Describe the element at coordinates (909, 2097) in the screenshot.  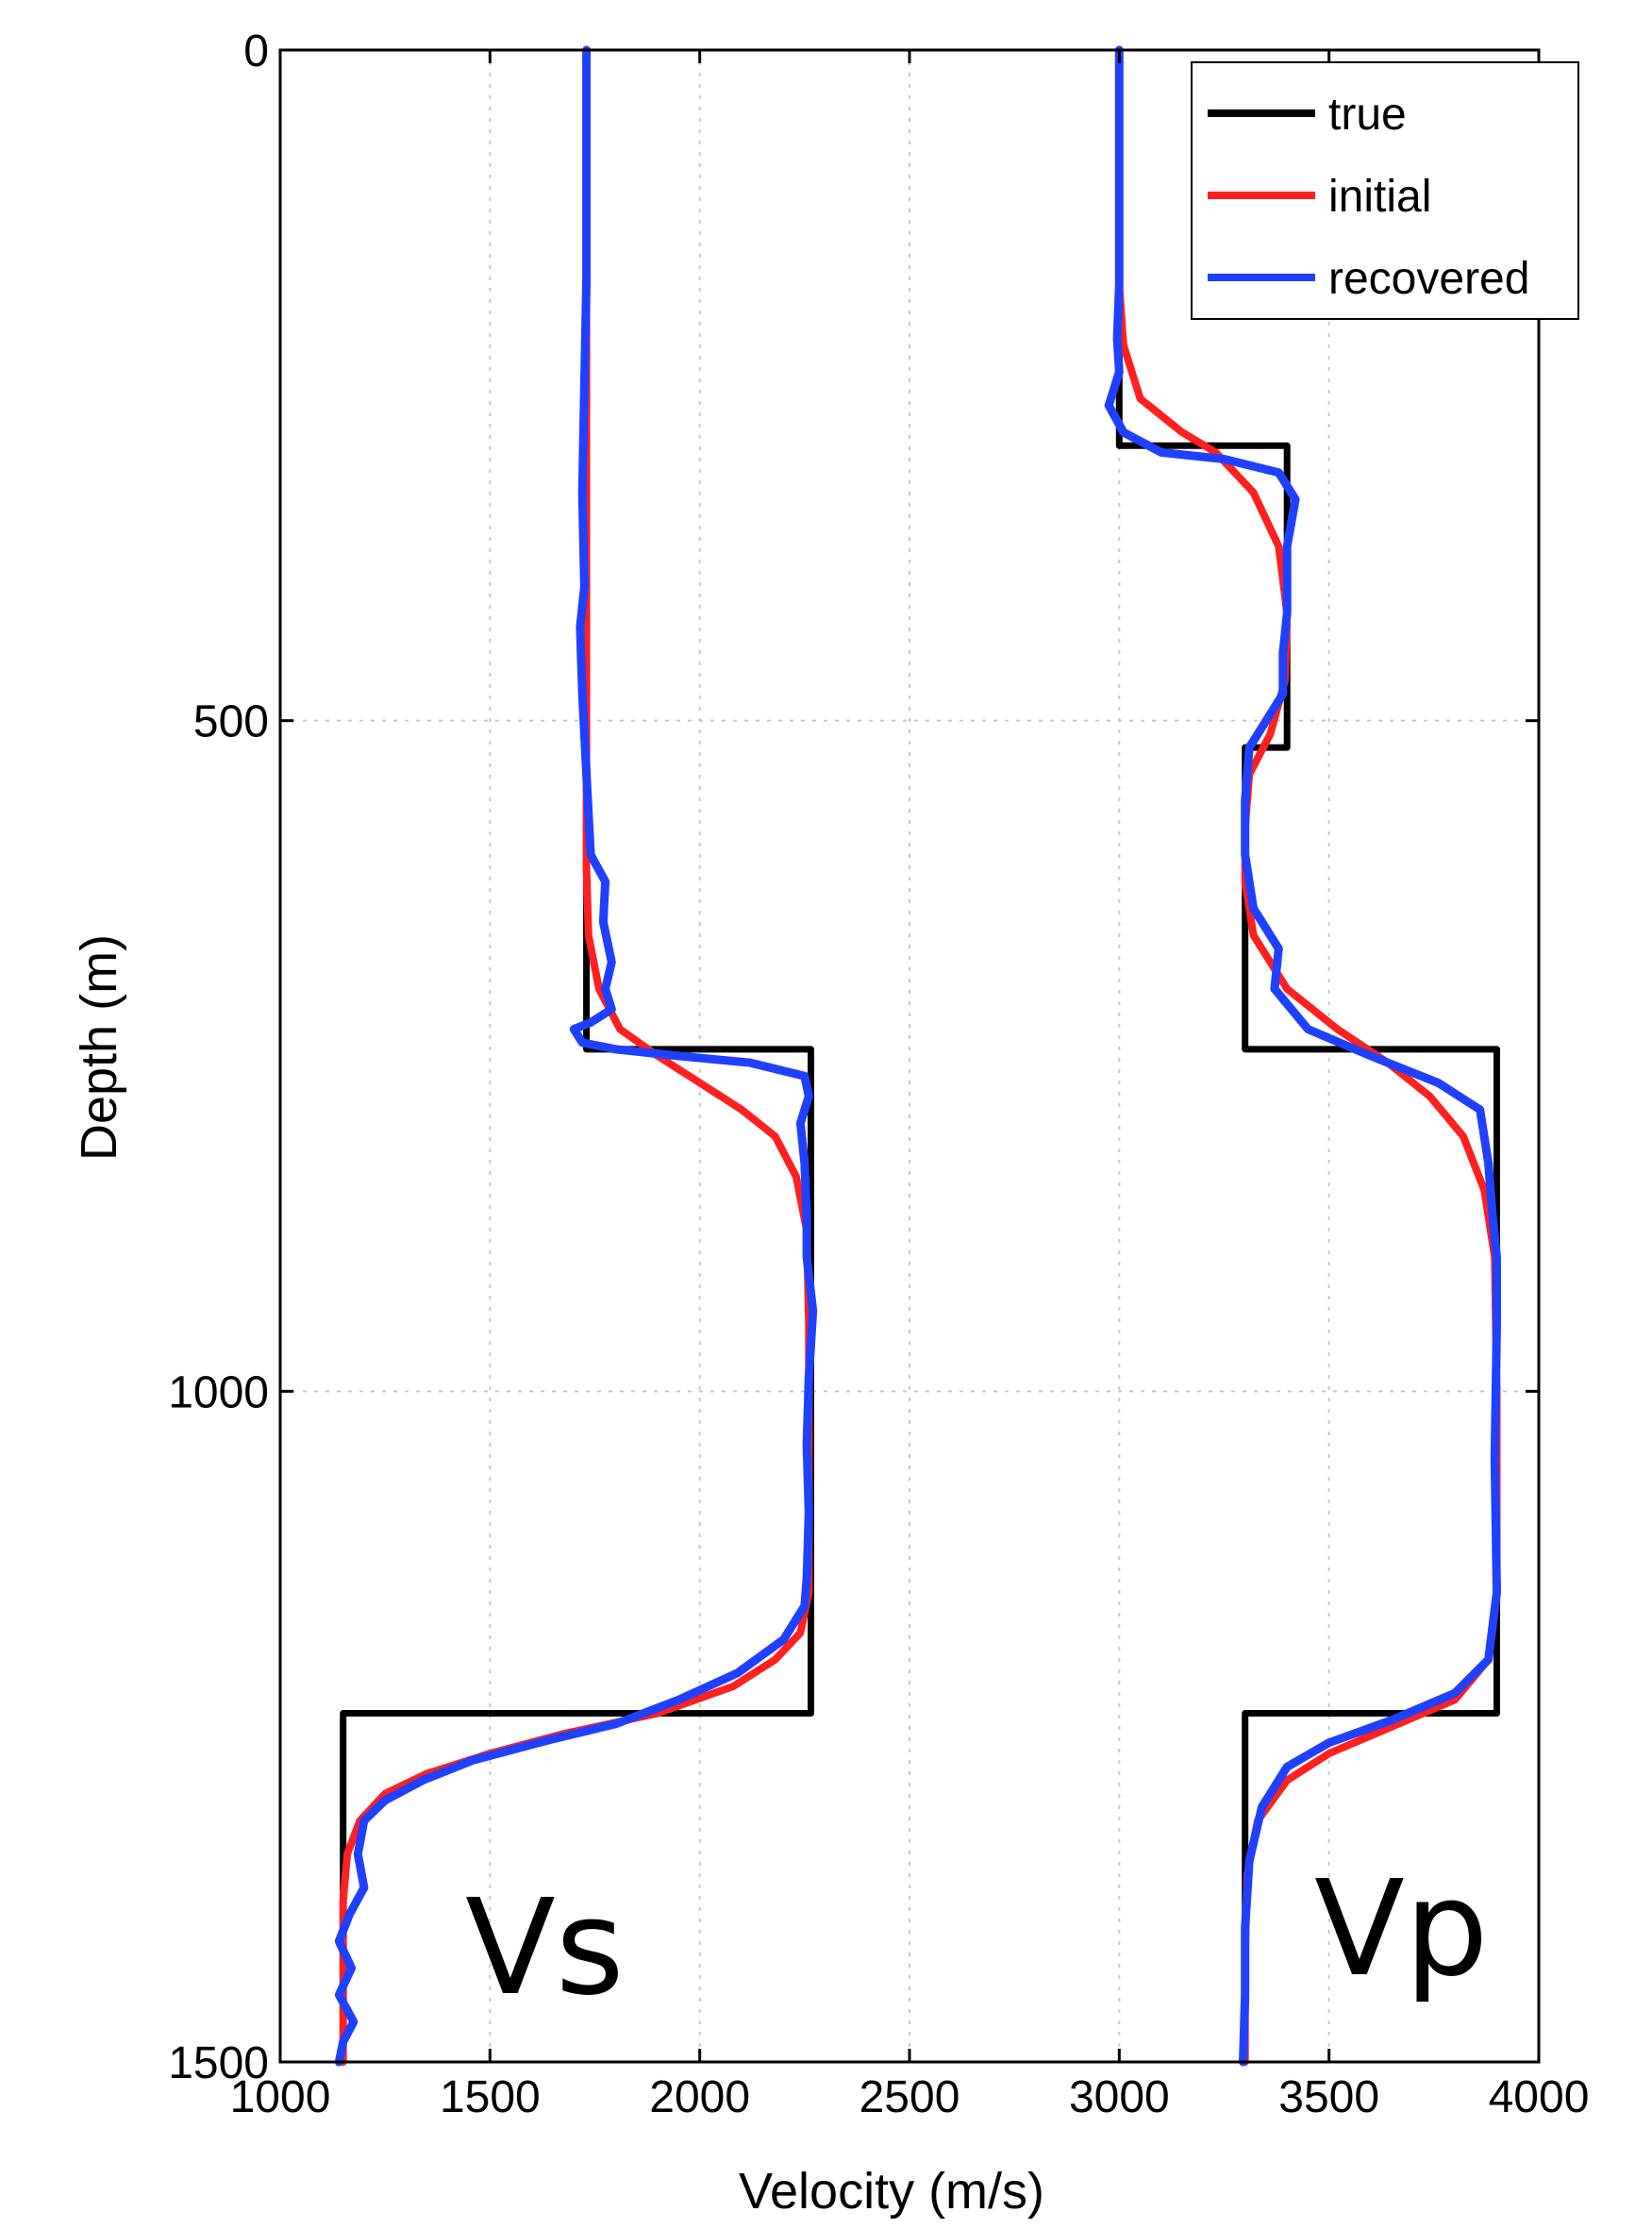
I see `x-tick-label: 2500` at that location.